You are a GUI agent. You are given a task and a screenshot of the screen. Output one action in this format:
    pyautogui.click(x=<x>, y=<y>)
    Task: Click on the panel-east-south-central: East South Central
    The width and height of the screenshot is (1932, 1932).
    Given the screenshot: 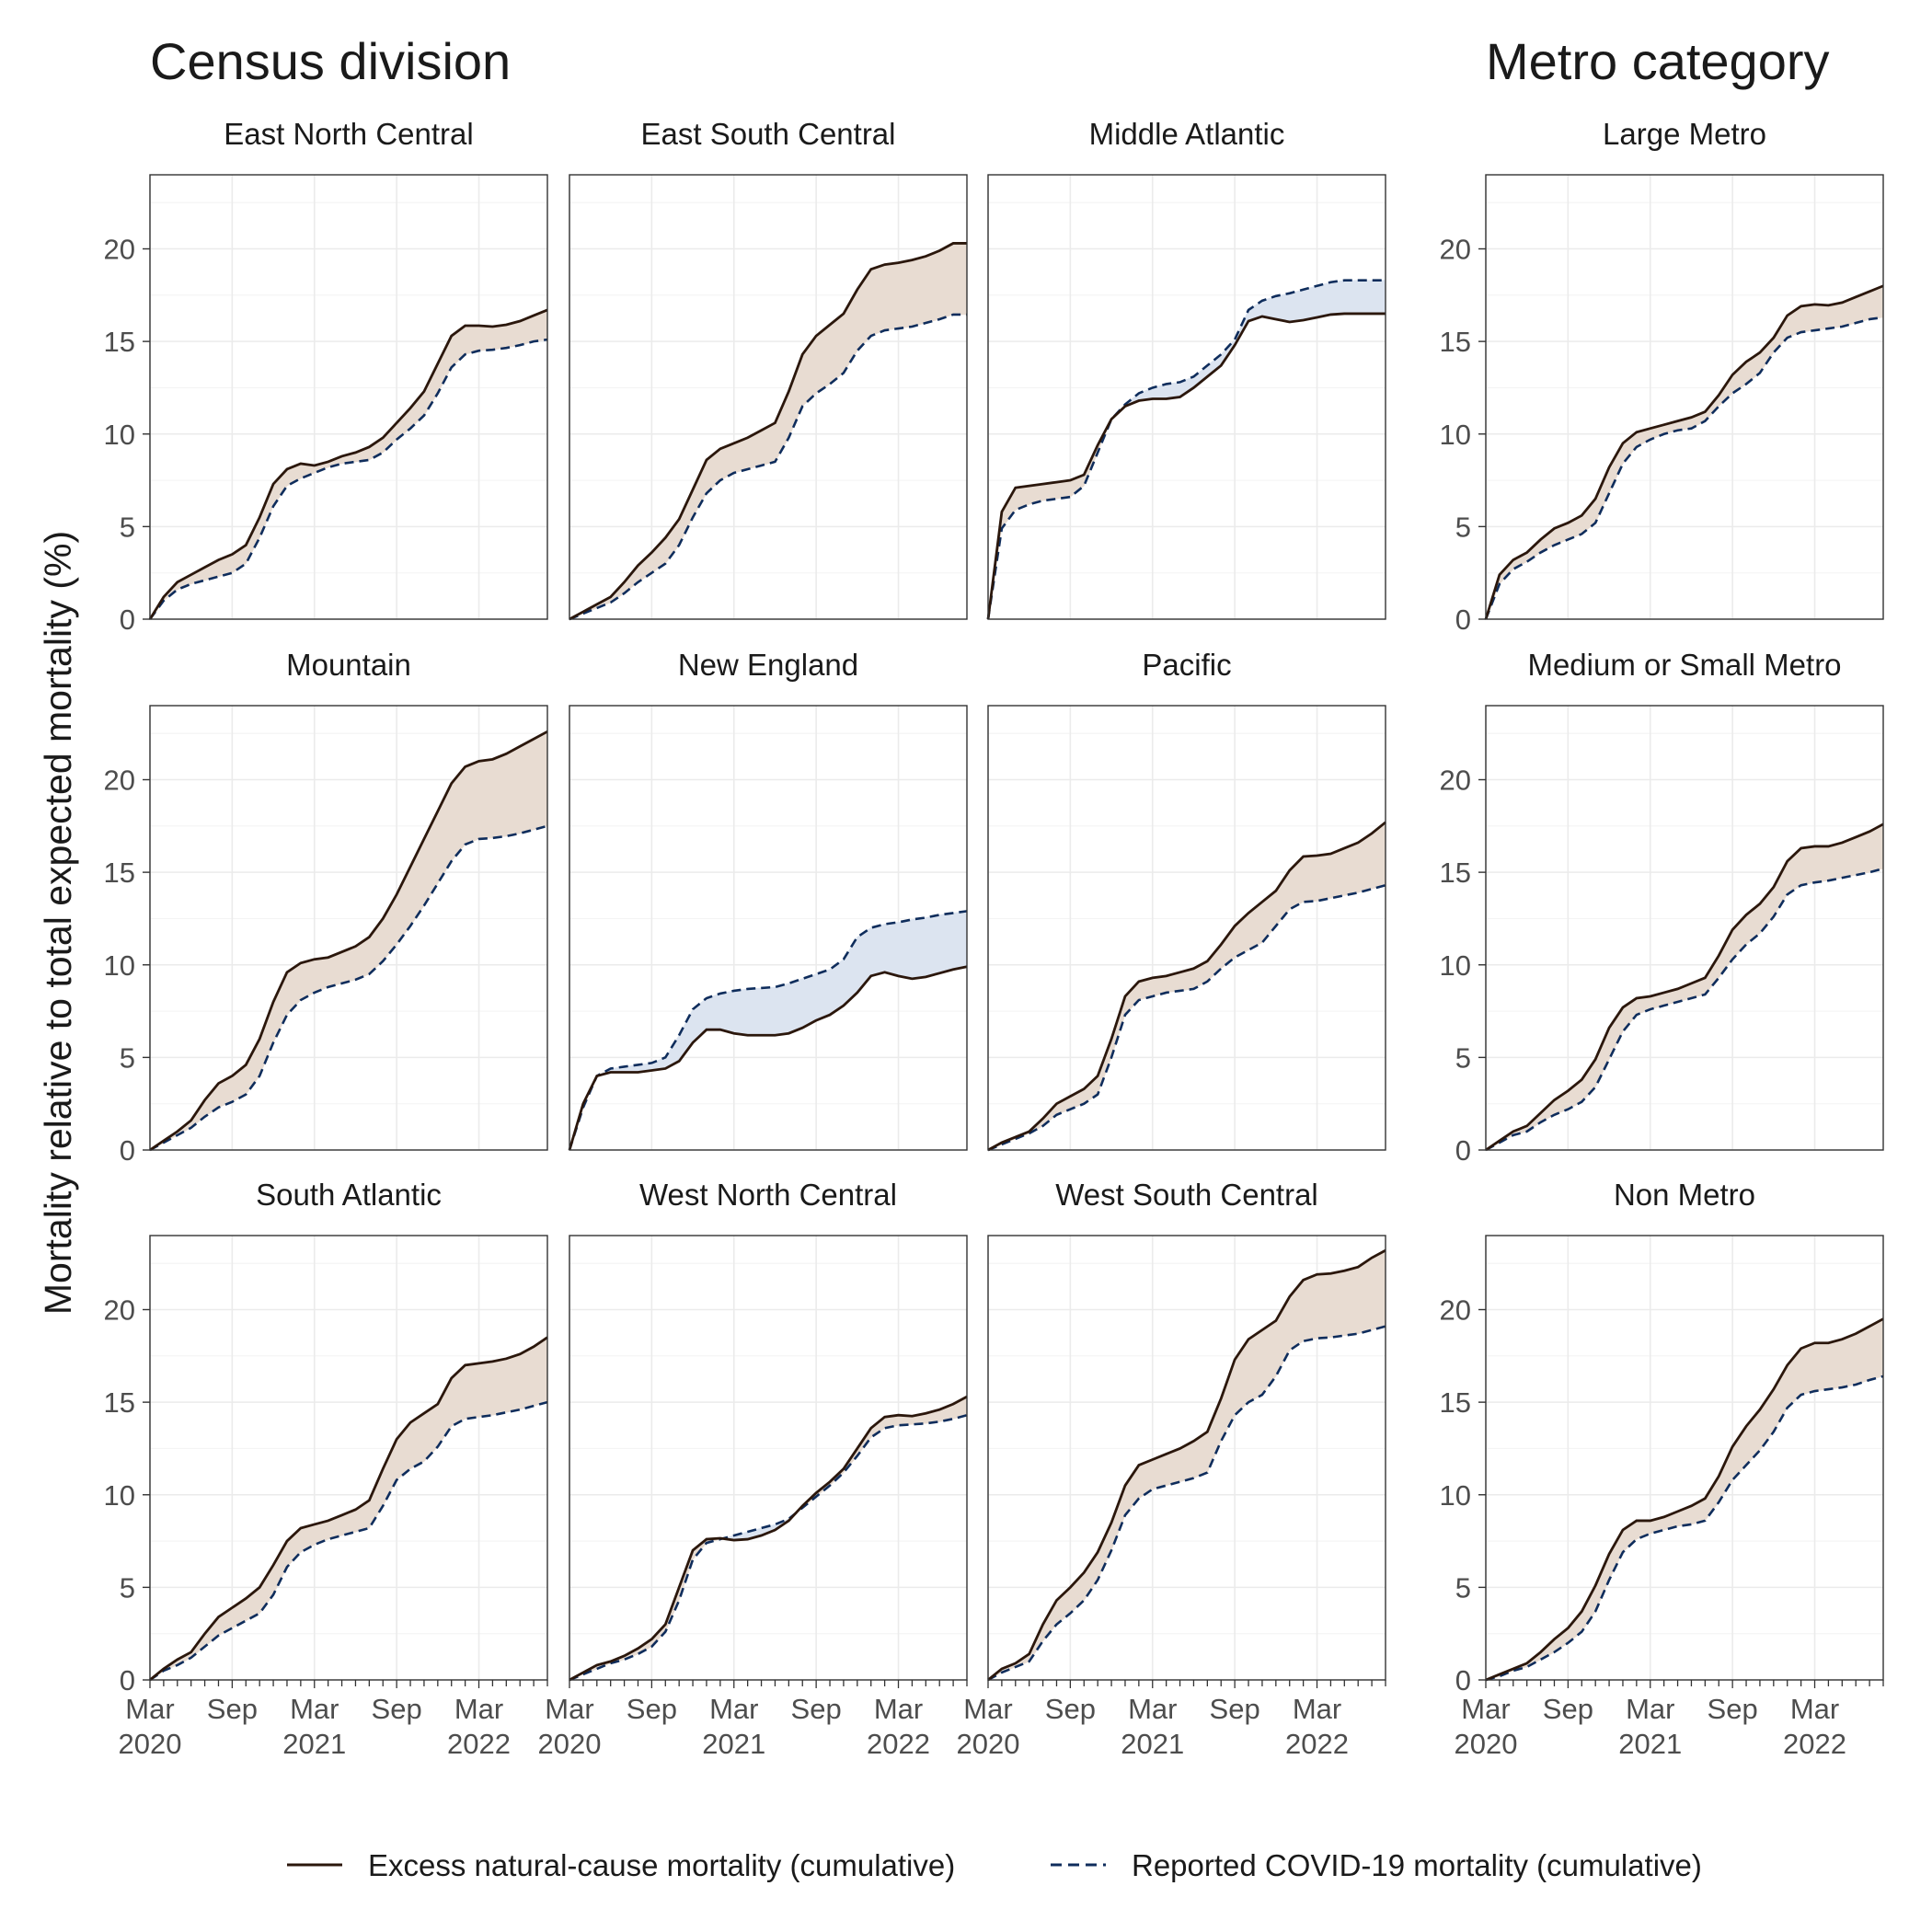 What is the action you would take?
    pyautogui.click(x=768, y=369)
    